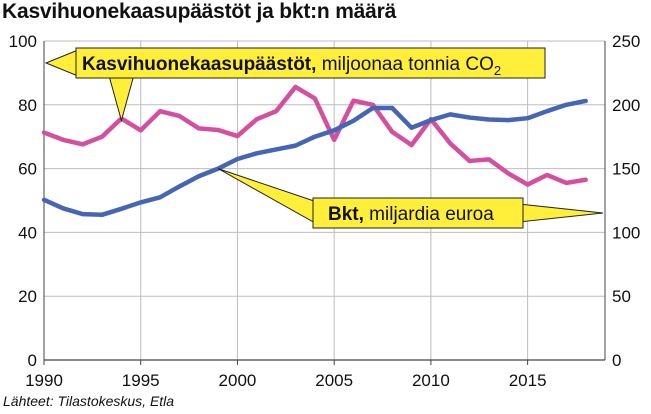 This screenshot has height=414, width=651. I want to click on gdp-callout-box, so click(418, 213).